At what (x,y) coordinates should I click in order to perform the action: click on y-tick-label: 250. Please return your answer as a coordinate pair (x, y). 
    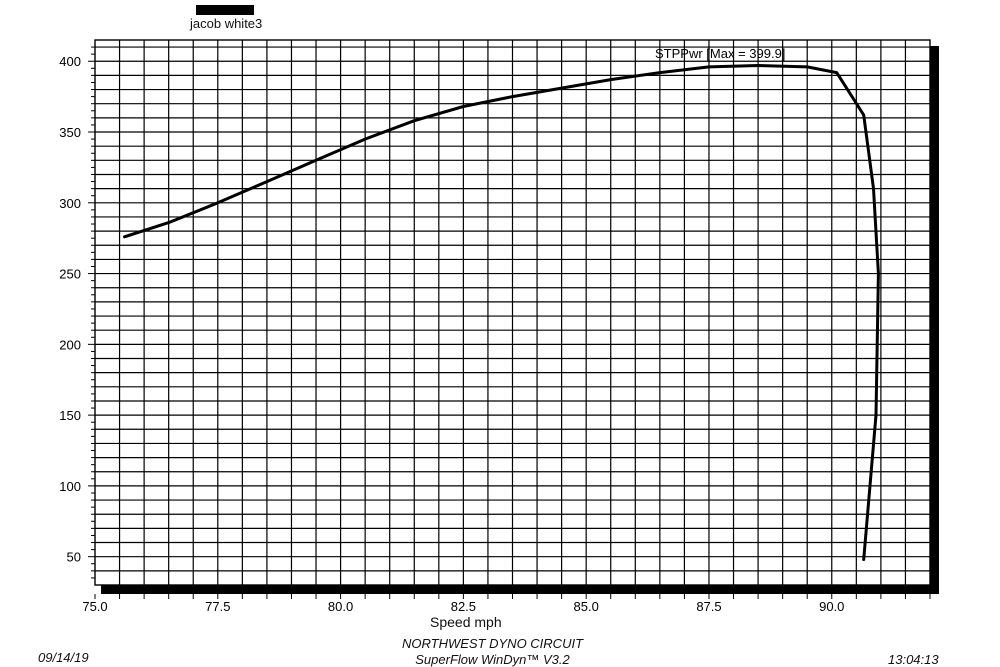
    Looking at the image, I should click on (70, 274).